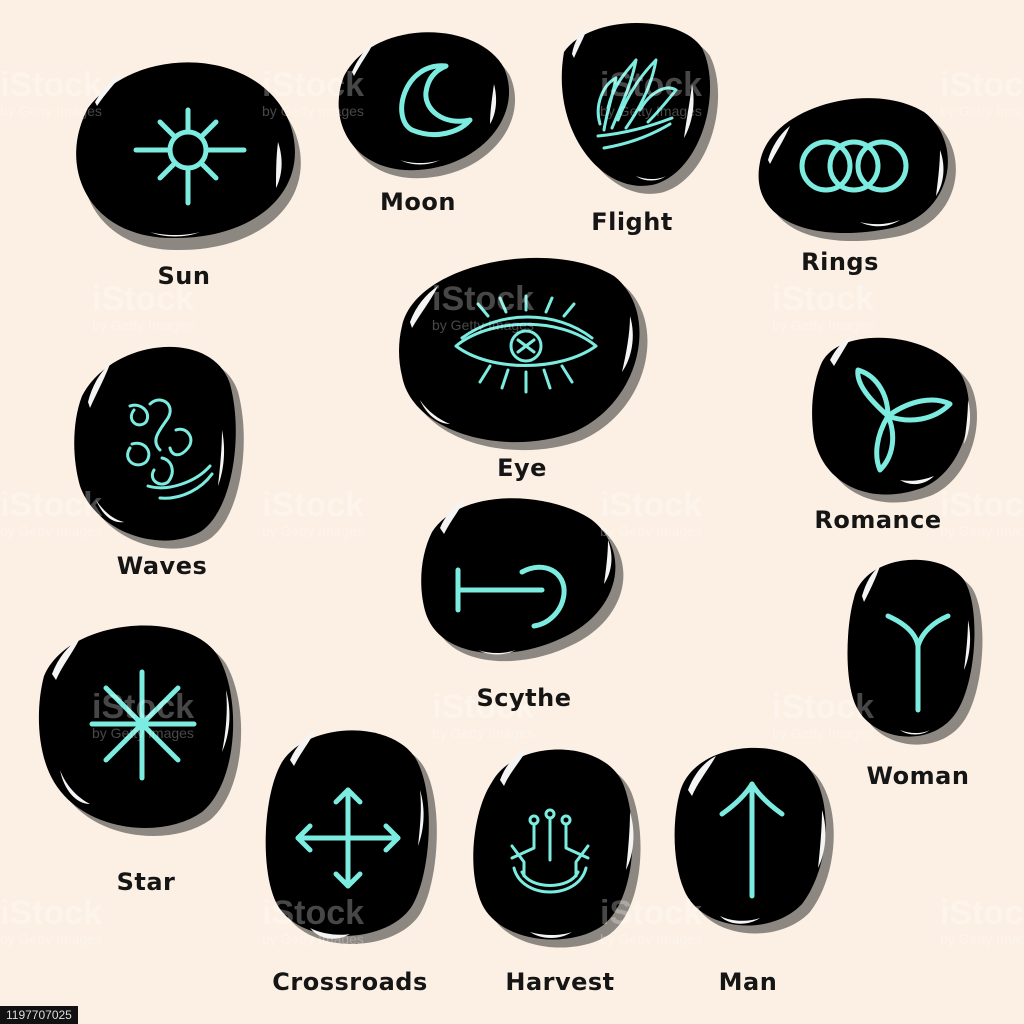  I want to click on crossroads-rune-icon, so click(348, 838).